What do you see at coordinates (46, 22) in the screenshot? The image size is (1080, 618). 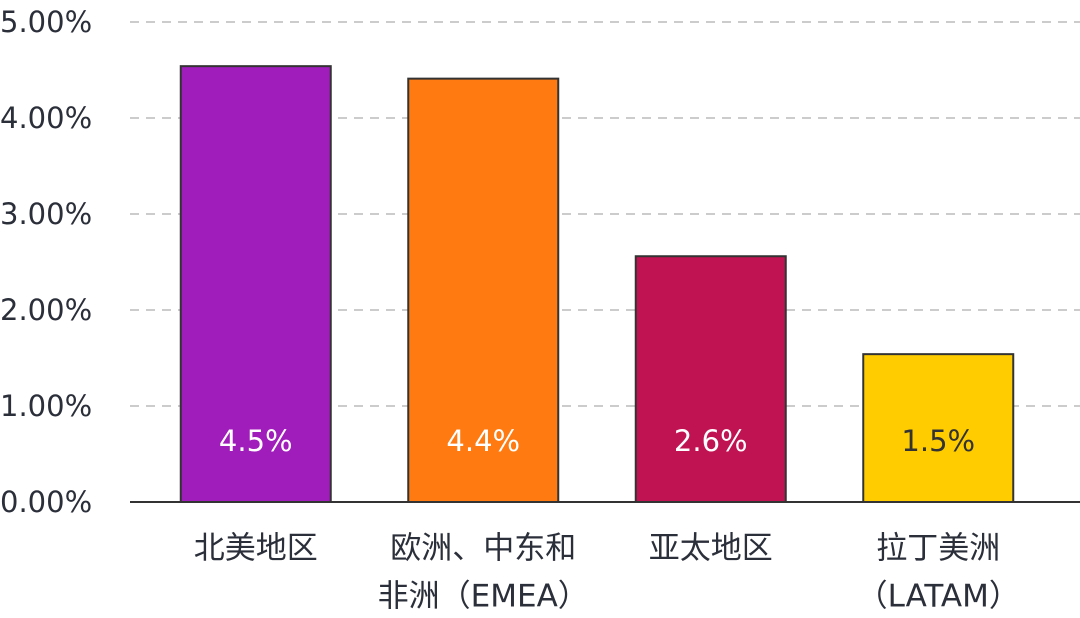 I see `y-tick-label: 5.00%` at bounding box center [46, 22].